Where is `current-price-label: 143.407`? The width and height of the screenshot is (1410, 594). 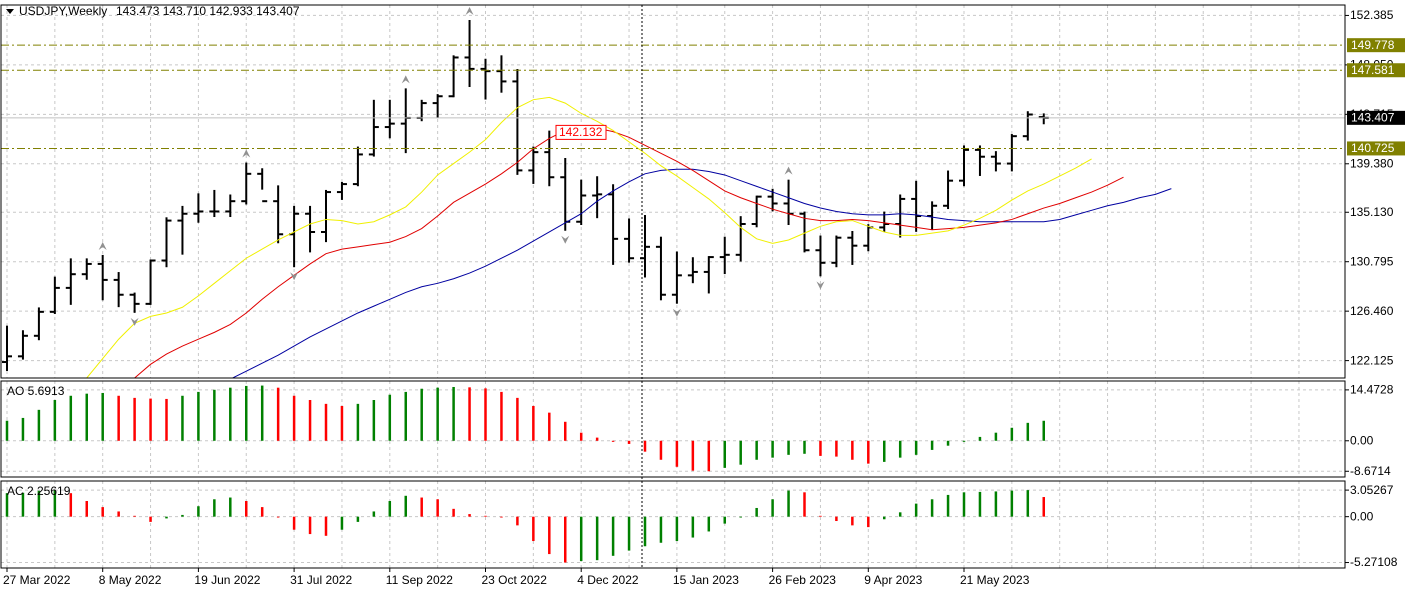 current-price-label: 143.407 is located at coordinates (1373, 118).